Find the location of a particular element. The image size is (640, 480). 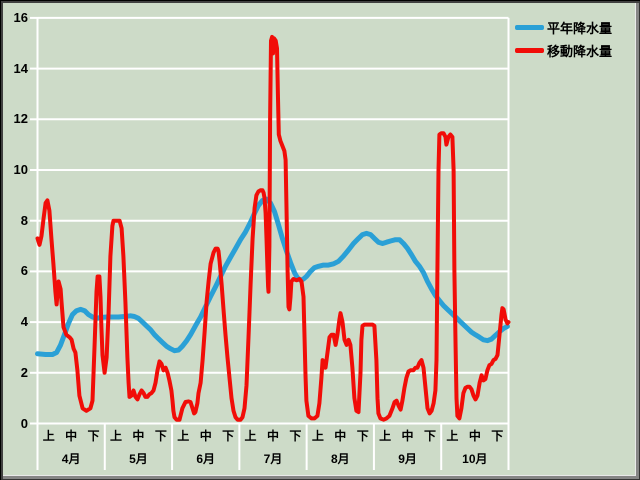

x-axis-month-label: 8月 is located at coordinates (340, 459).